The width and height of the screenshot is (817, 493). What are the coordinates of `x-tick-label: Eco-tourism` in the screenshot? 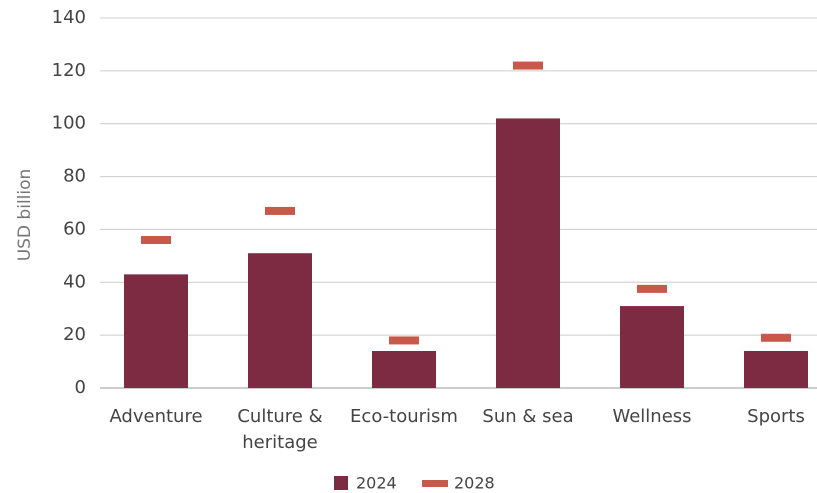 It's located at (404, 416).